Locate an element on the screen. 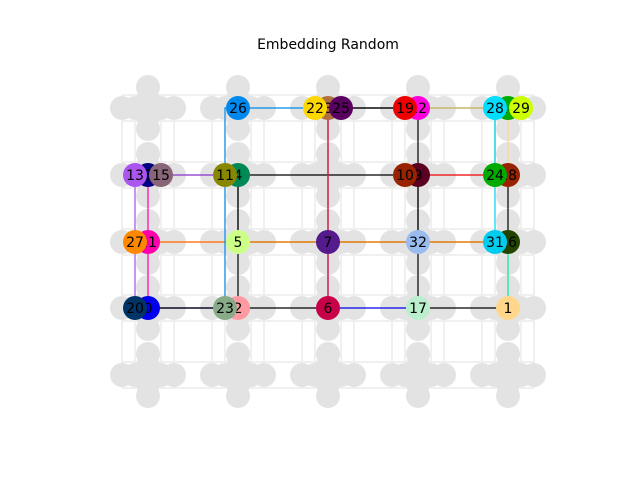 This screenshot has width=640, height=480. node-label-28: 28 is located at coordinates (495, 109).